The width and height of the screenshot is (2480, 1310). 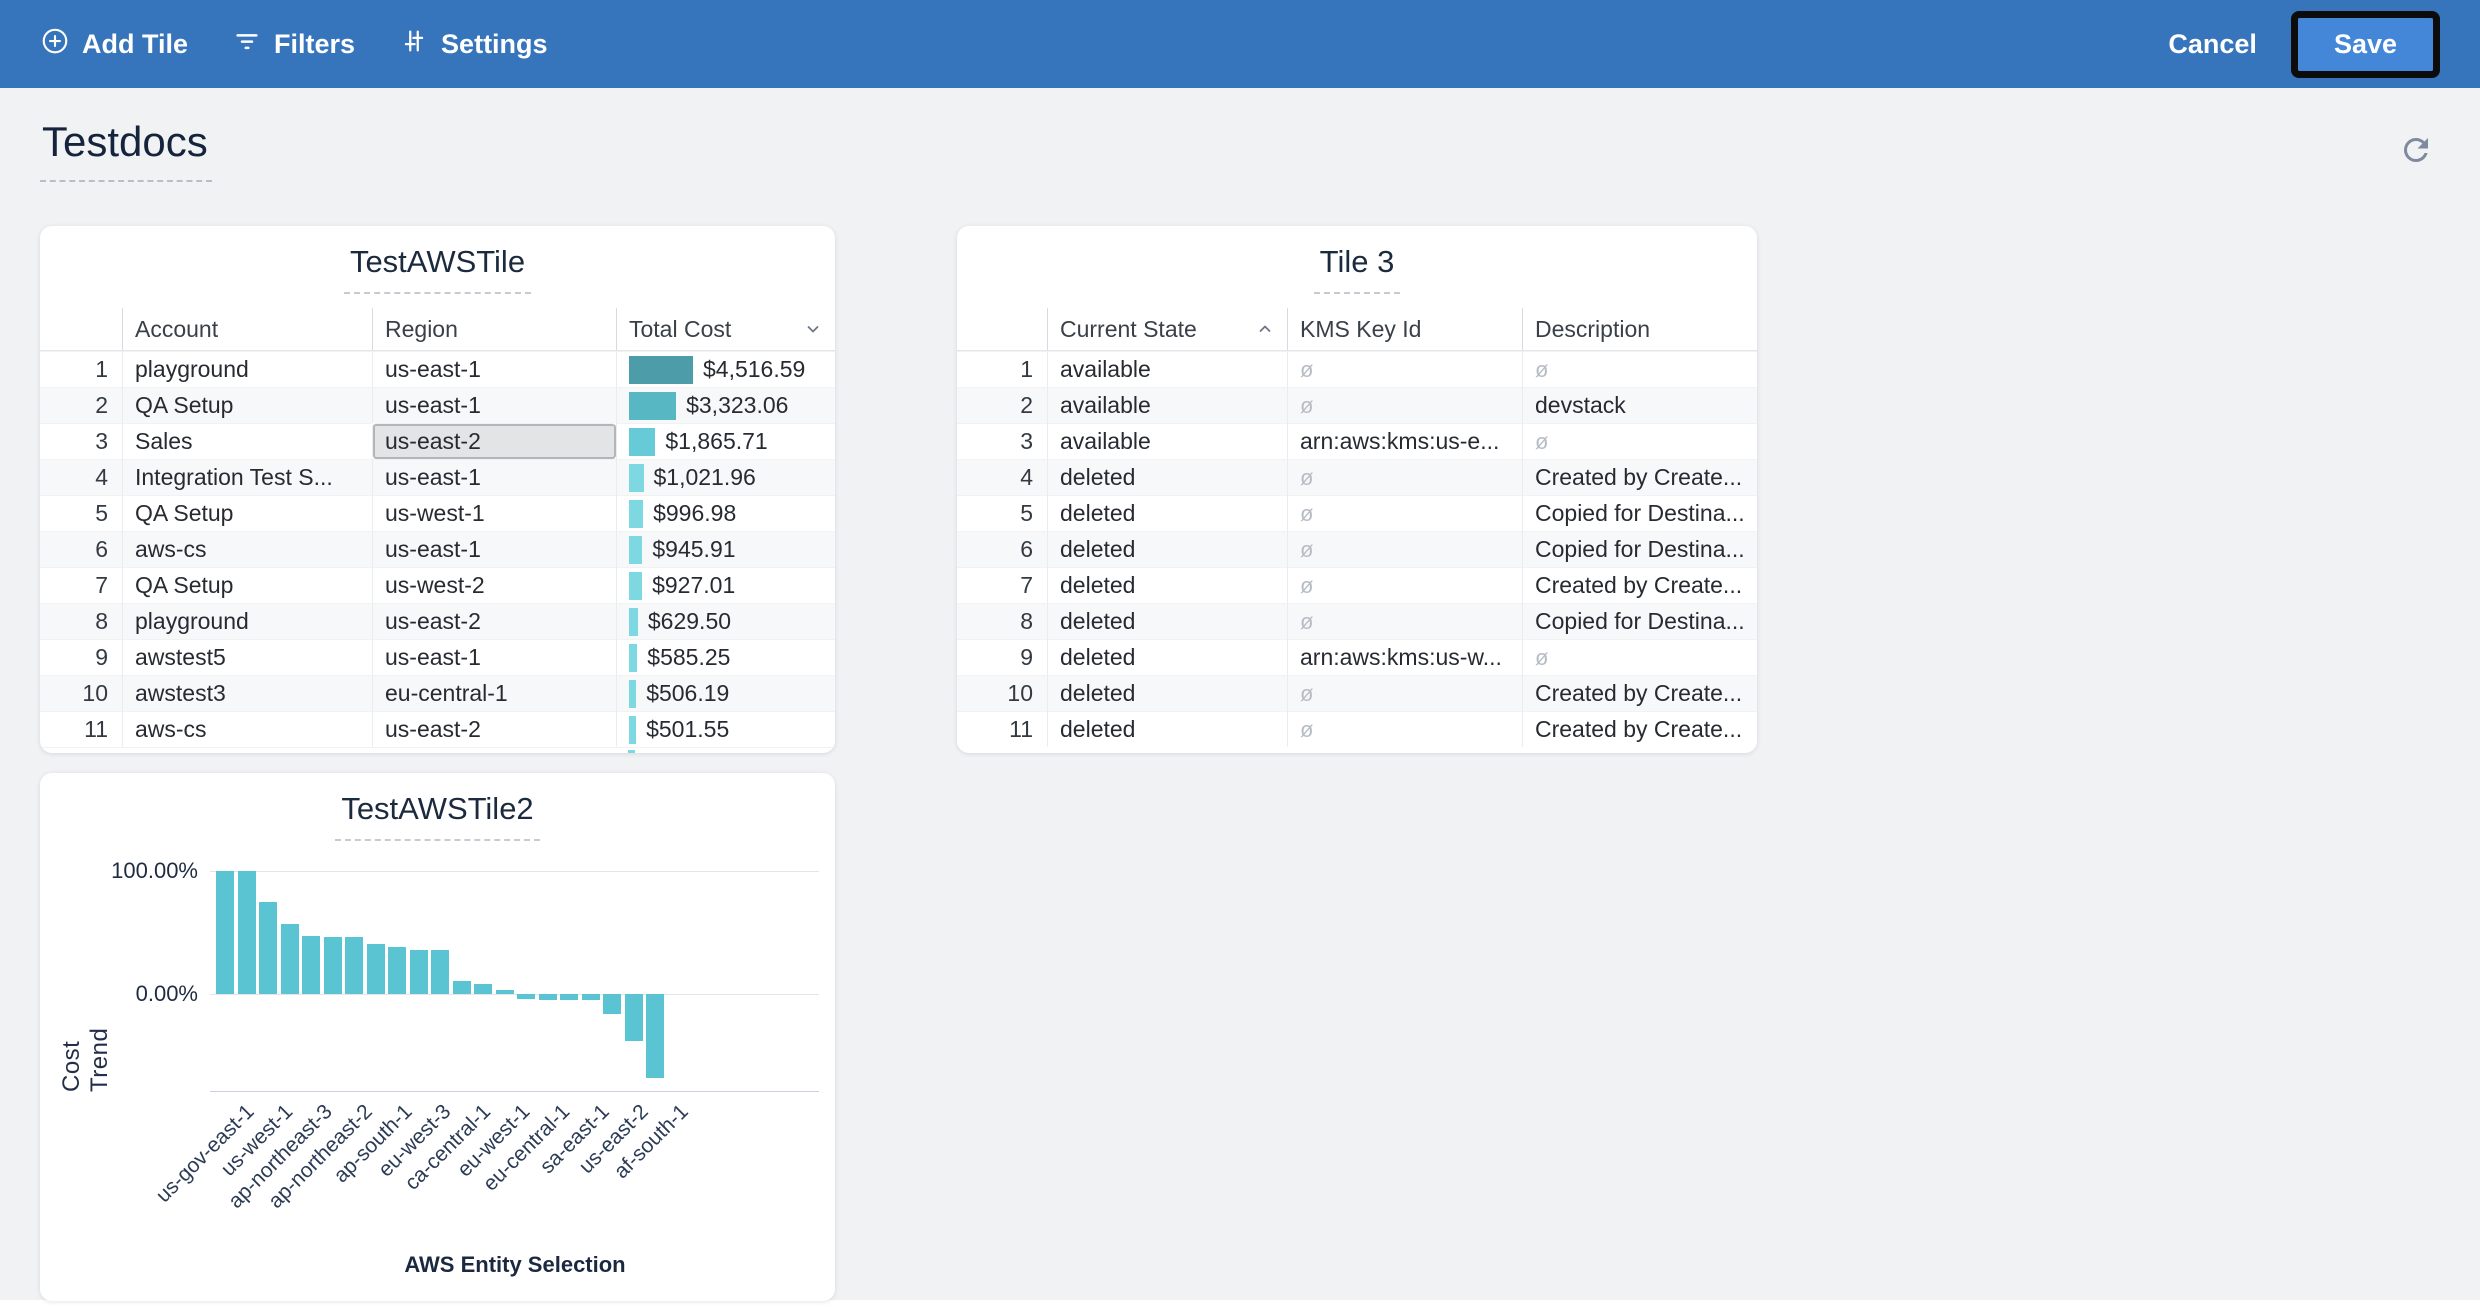 I want to click on save-button: Save, so click(x=2365, y=44).